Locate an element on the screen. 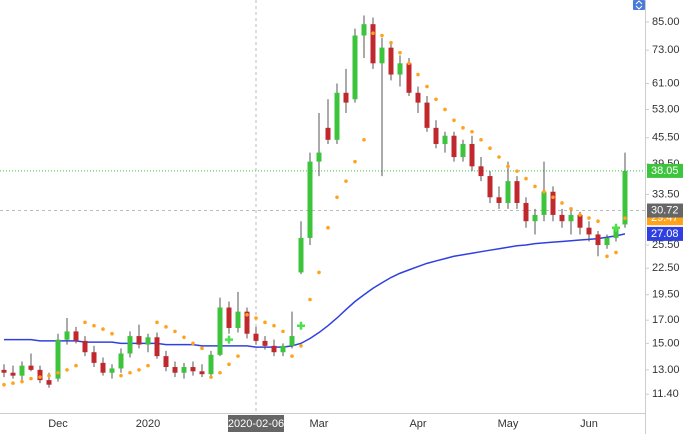  y-tick-label: 53.00 is located at coordinates (666, 109).